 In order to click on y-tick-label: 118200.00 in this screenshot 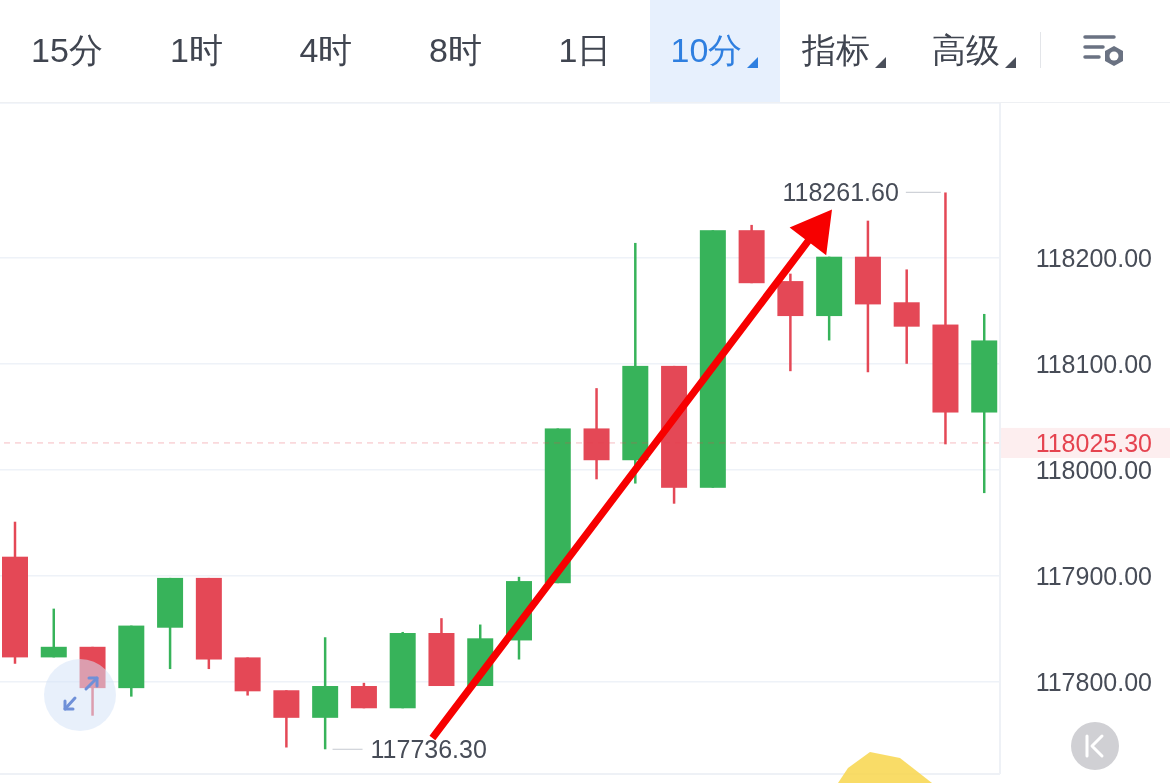, I will do `click(1093, 257)`.